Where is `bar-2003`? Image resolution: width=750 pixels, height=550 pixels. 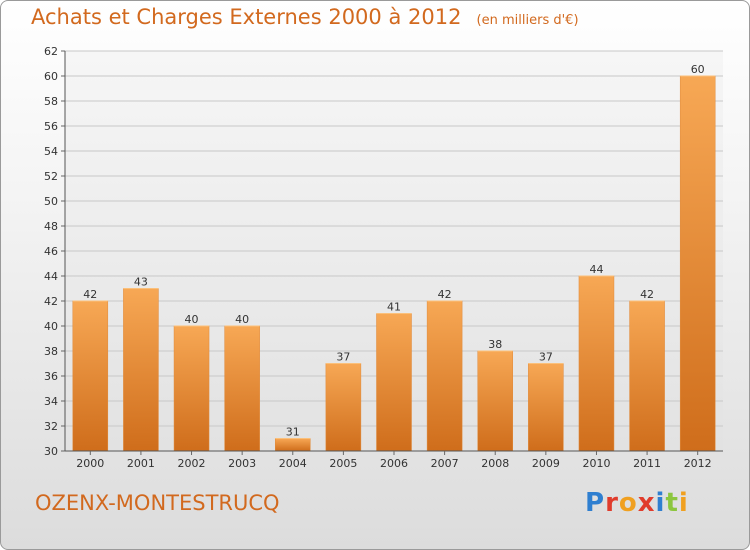
bar-2003 is located at coordinates (242, 388).